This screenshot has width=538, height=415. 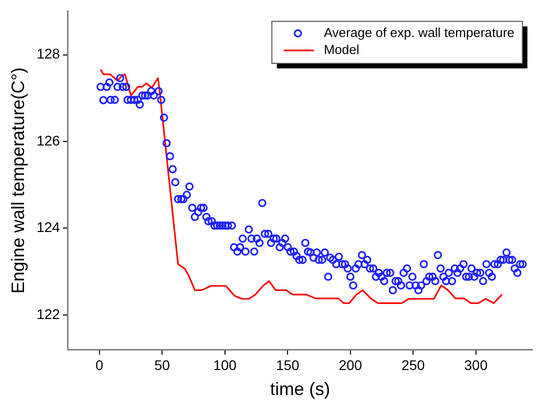 What do you see at coordinates (413, 364) in the screenshot?
I see `x-tick-label: 250` at bounding box center [413, 364].